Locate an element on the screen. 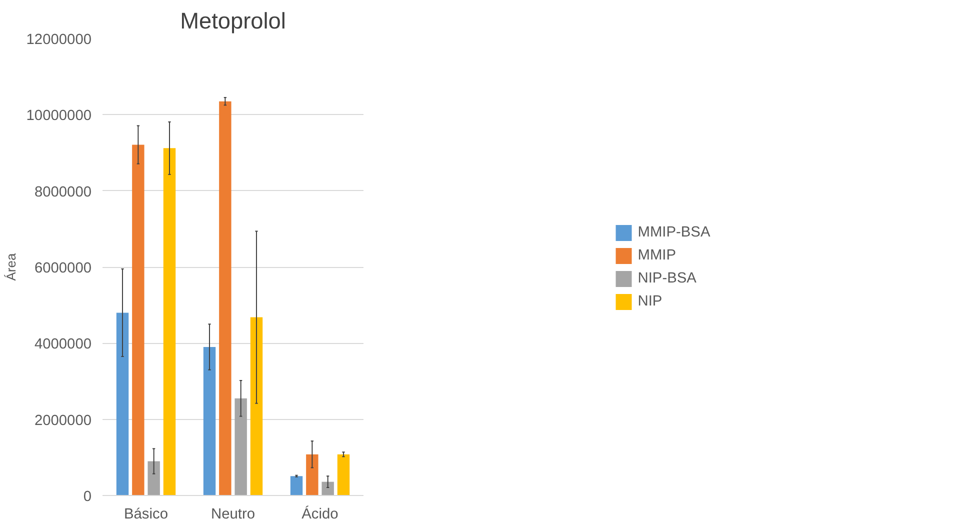 This screenshot has height=531, width=964. y-tick-label: 8000000 is located at coordinates (63, 192).